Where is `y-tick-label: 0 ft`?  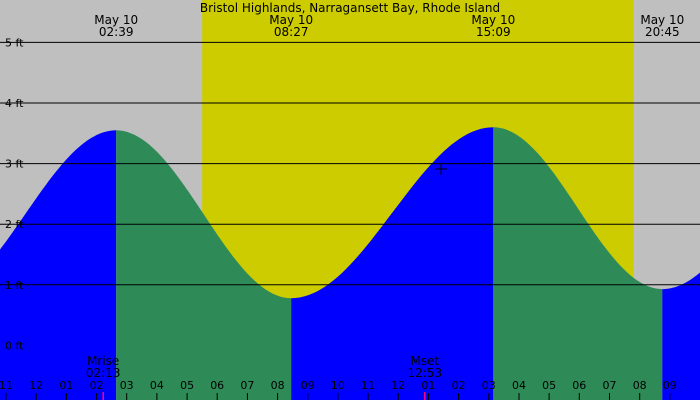 y-tick-label: 0 ft is located at coordinates (14, 346).